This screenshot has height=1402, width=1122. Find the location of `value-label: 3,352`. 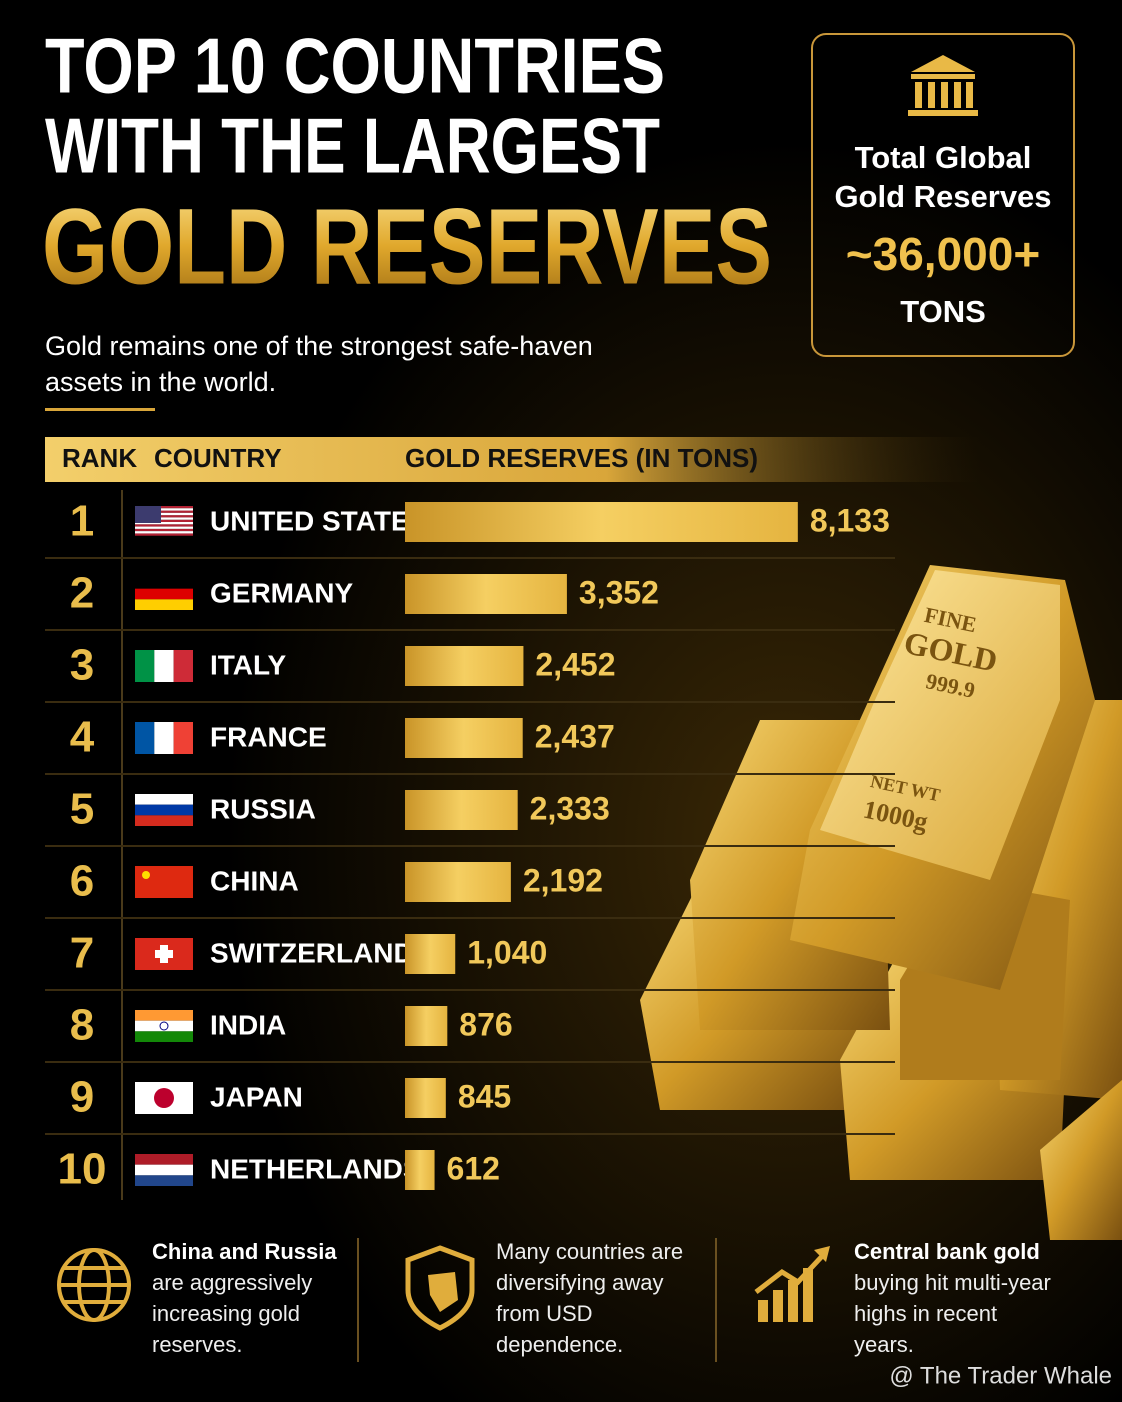

value-label: 3,352 is located at coordinates (619, 592).